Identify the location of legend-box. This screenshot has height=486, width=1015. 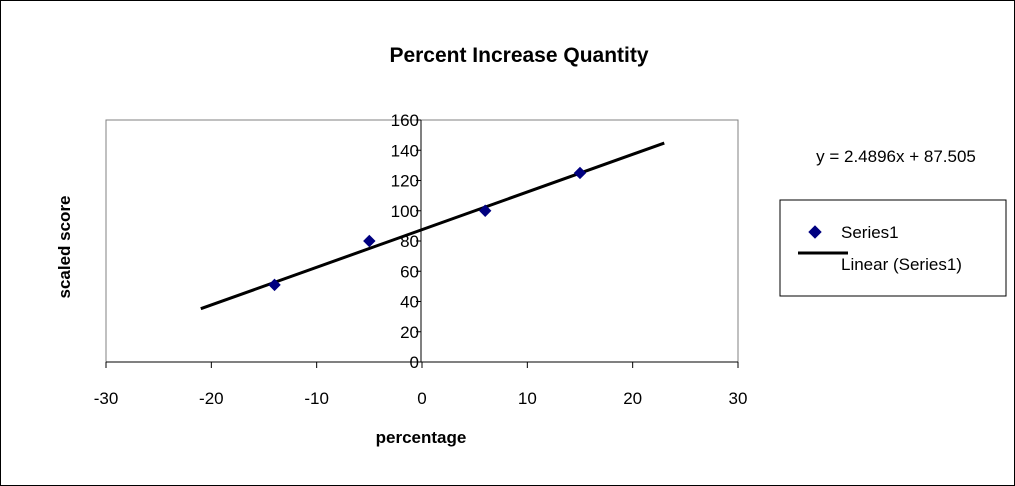
(893, 248).